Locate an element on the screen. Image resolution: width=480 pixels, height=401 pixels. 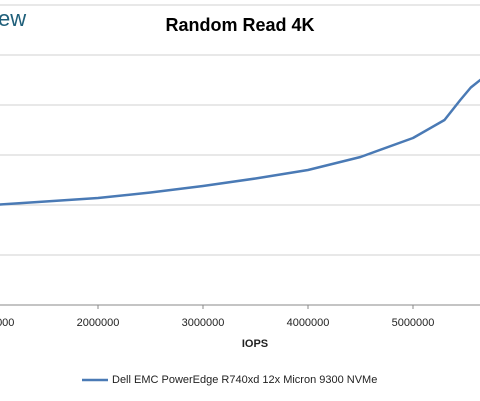
x-tick-label: 2000000 is located at coordinates (98, 323).